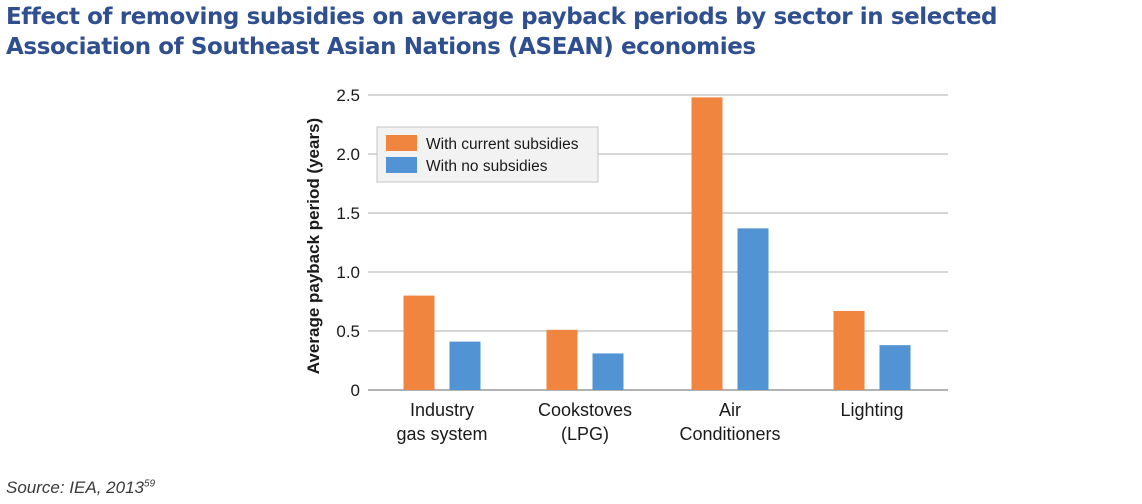 The width and height of the screenshot is (1142, 504). What do you see at coordinates (730, 410) in the screenshot?
I see `category-label: Air` at bounding box center [730, 410].